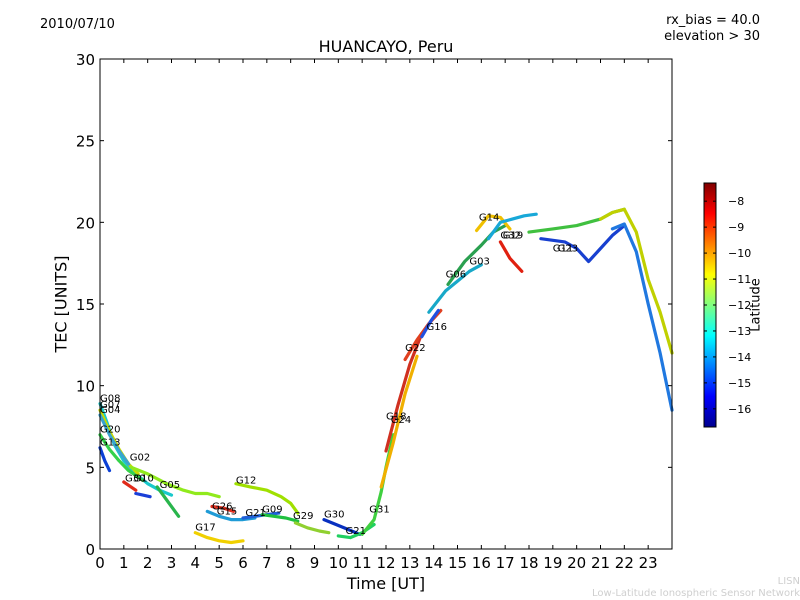  I want to click on colorbar-ticks: −8 −9 −10 −11 −12 −13 −14 −15 −16, so click(727, 305).